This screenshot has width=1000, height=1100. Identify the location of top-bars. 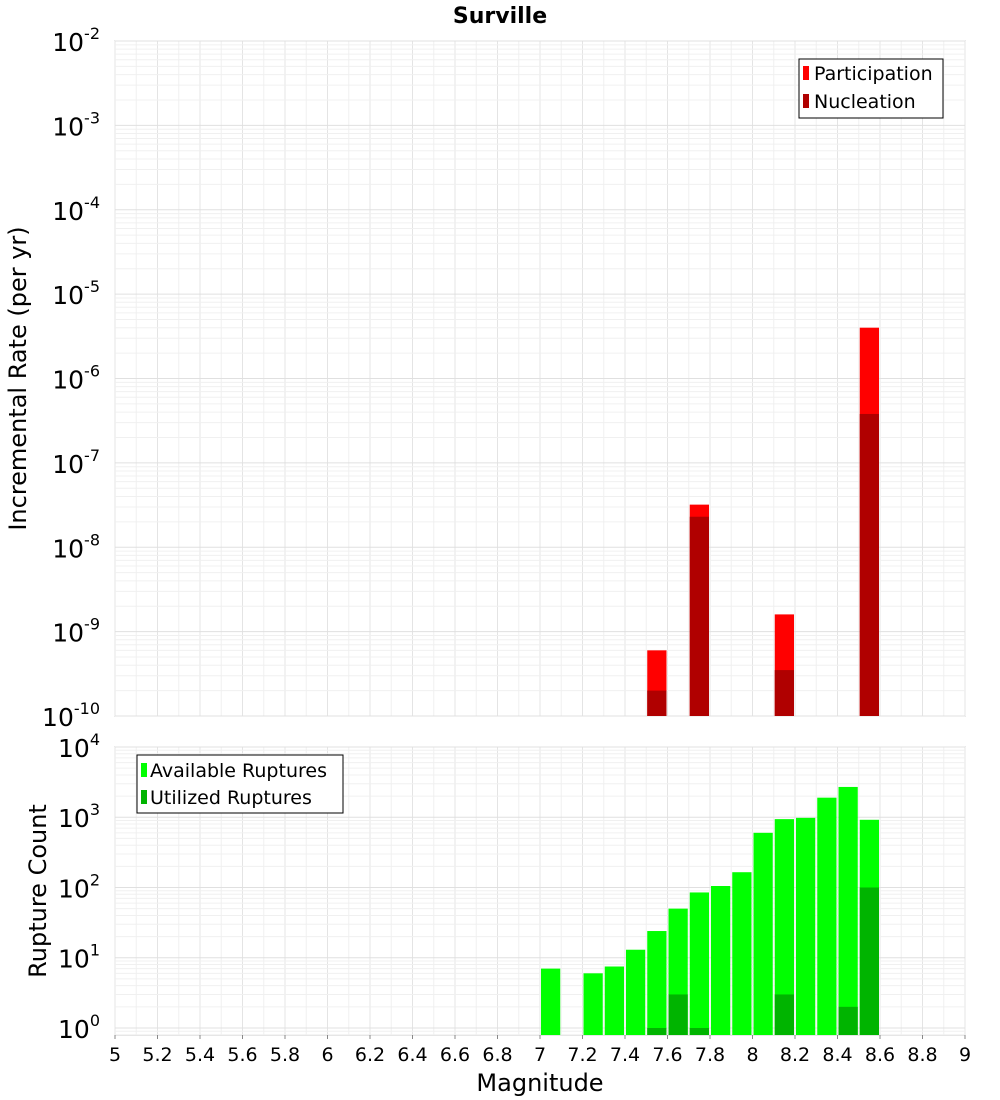
(763, 521).